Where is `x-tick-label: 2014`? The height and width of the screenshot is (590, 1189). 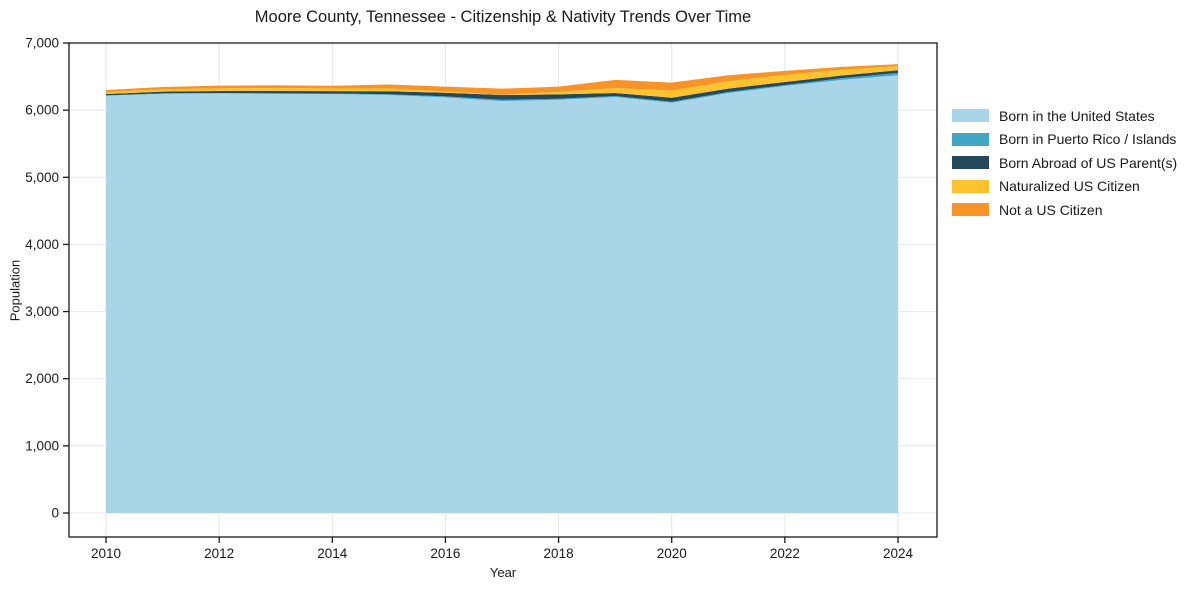 x-tick-label: 2014 is located at coordinates (332, 553).